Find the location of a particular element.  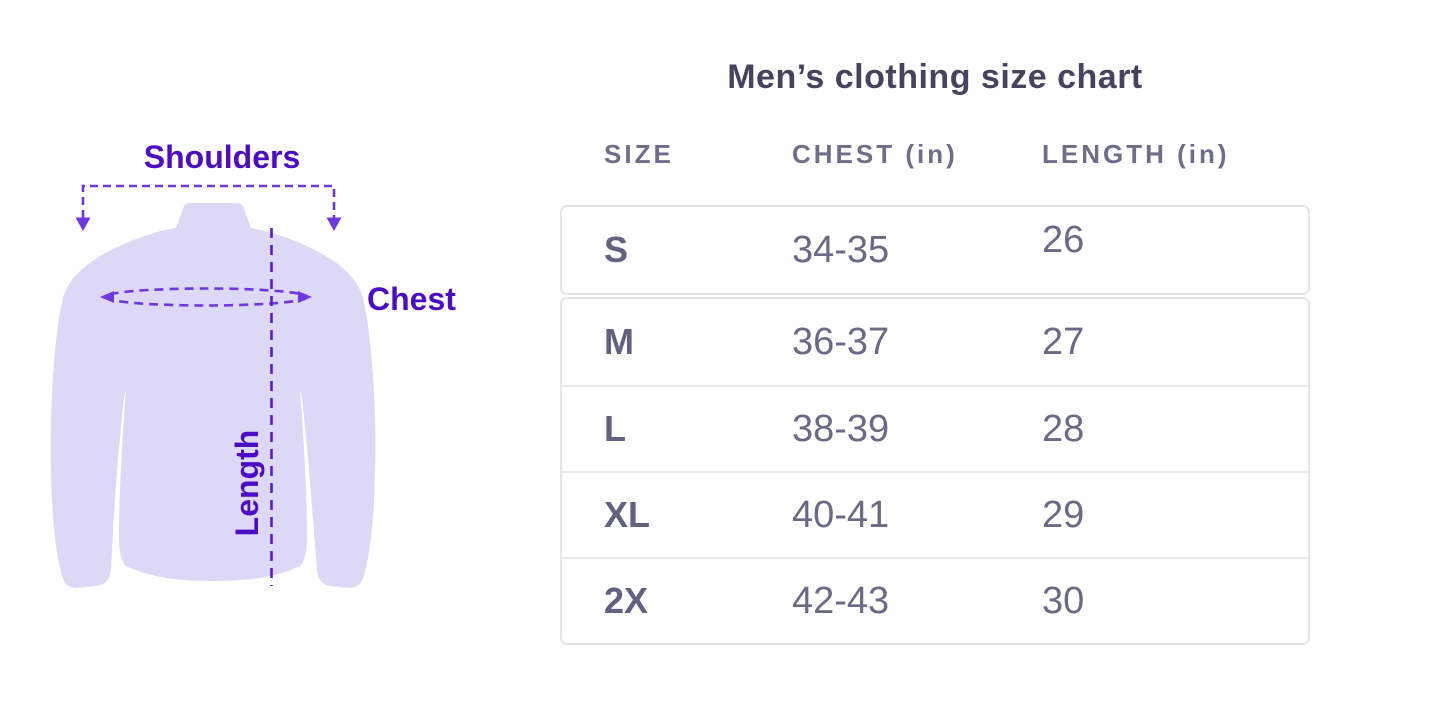

length-cell: 28 is located at coordinates (1063, 428).